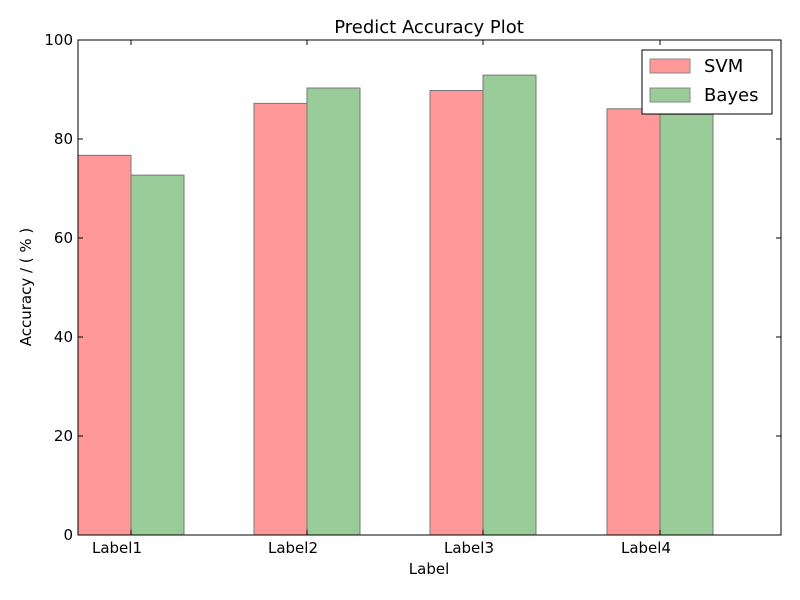 The width and height of the screenshot is (800, 600). I want to click on legend-swatch-bayes, so click(670, 95).